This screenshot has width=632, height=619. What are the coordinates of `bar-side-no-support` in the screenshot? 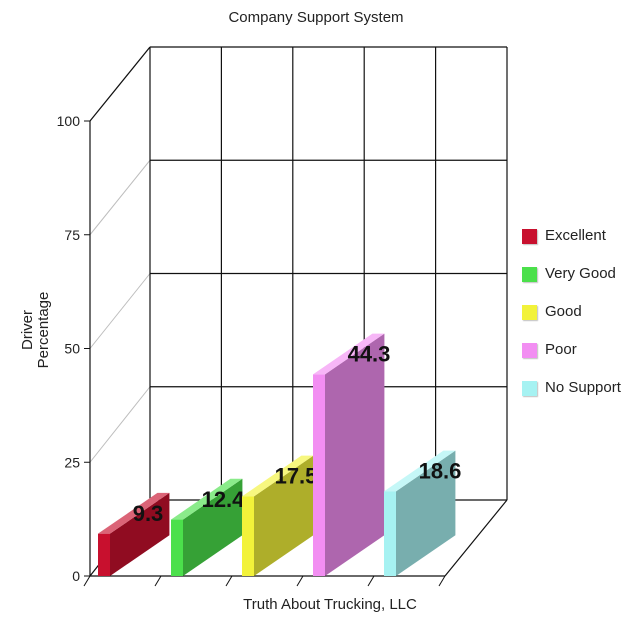 It's located at (426, 513).